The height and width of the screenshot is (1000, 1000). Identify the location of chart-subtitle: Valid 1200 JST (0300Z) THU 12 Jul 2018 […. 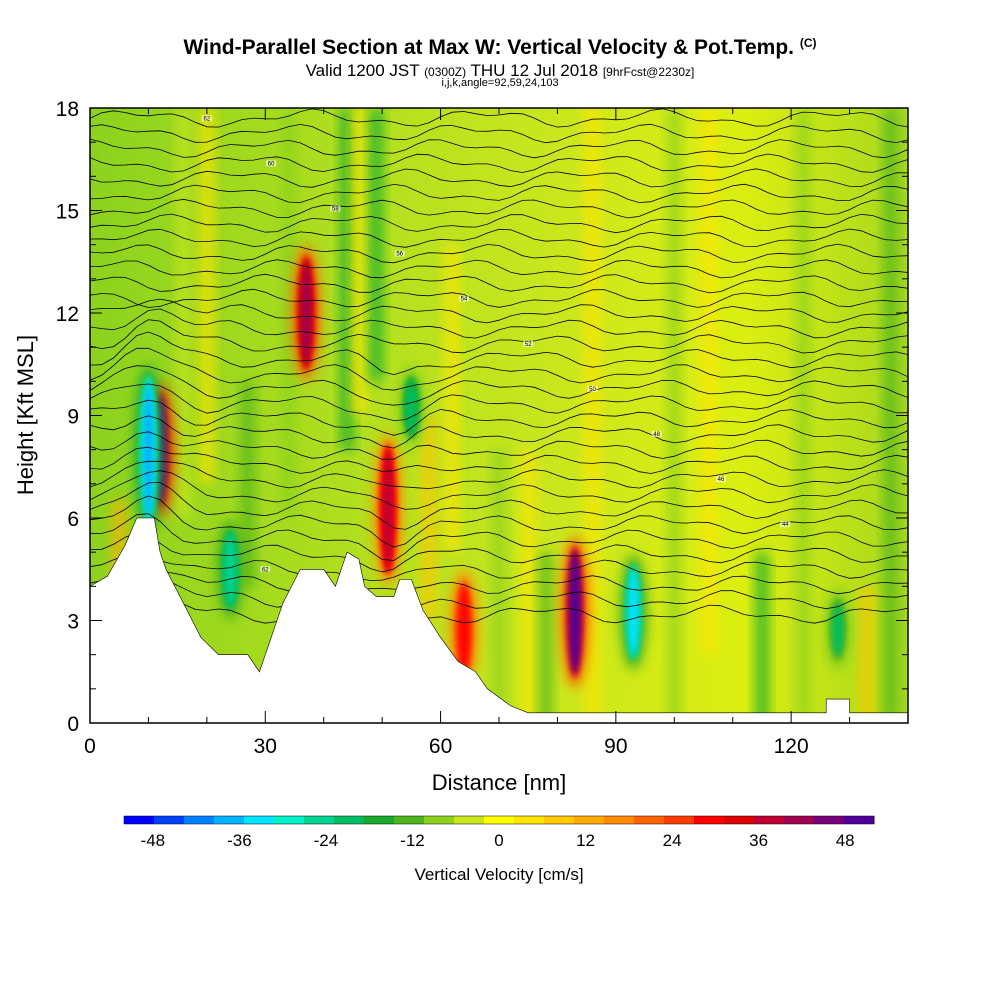
(500, 70).